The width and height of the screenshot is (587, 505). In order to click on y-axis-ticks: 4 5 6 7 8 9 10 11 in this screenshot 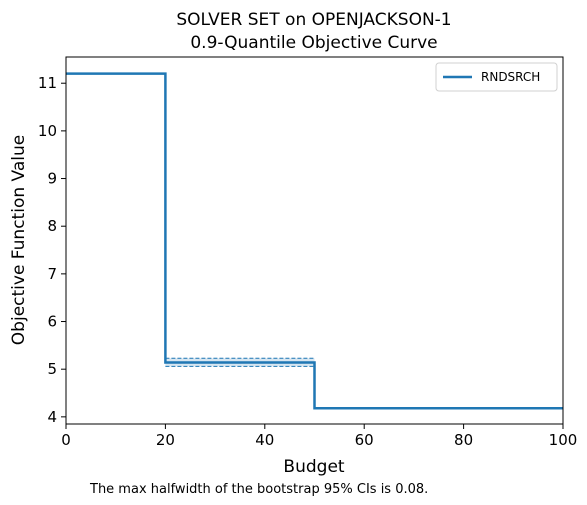, I will do `click(52, 250)`.